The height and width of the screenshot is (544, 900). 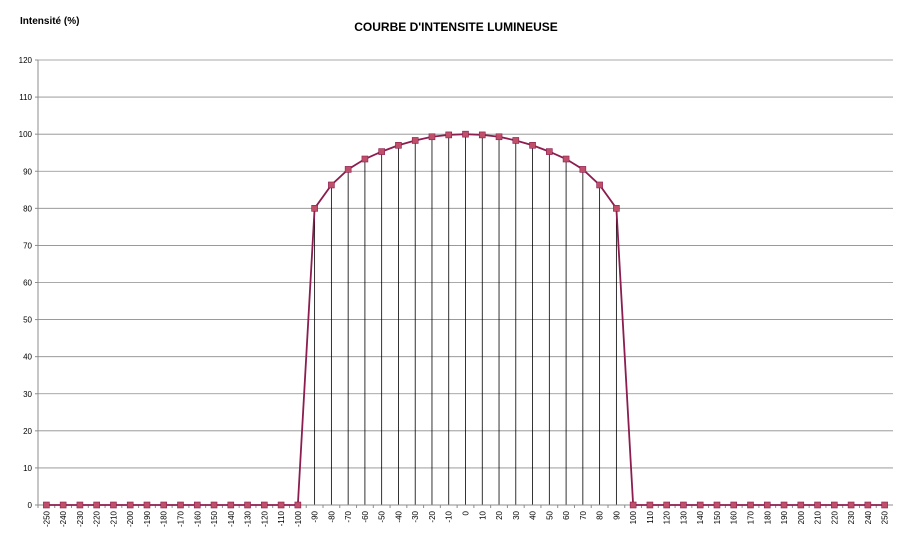 I want to click on x-tick-label: 140, so click(x=700, y=517).